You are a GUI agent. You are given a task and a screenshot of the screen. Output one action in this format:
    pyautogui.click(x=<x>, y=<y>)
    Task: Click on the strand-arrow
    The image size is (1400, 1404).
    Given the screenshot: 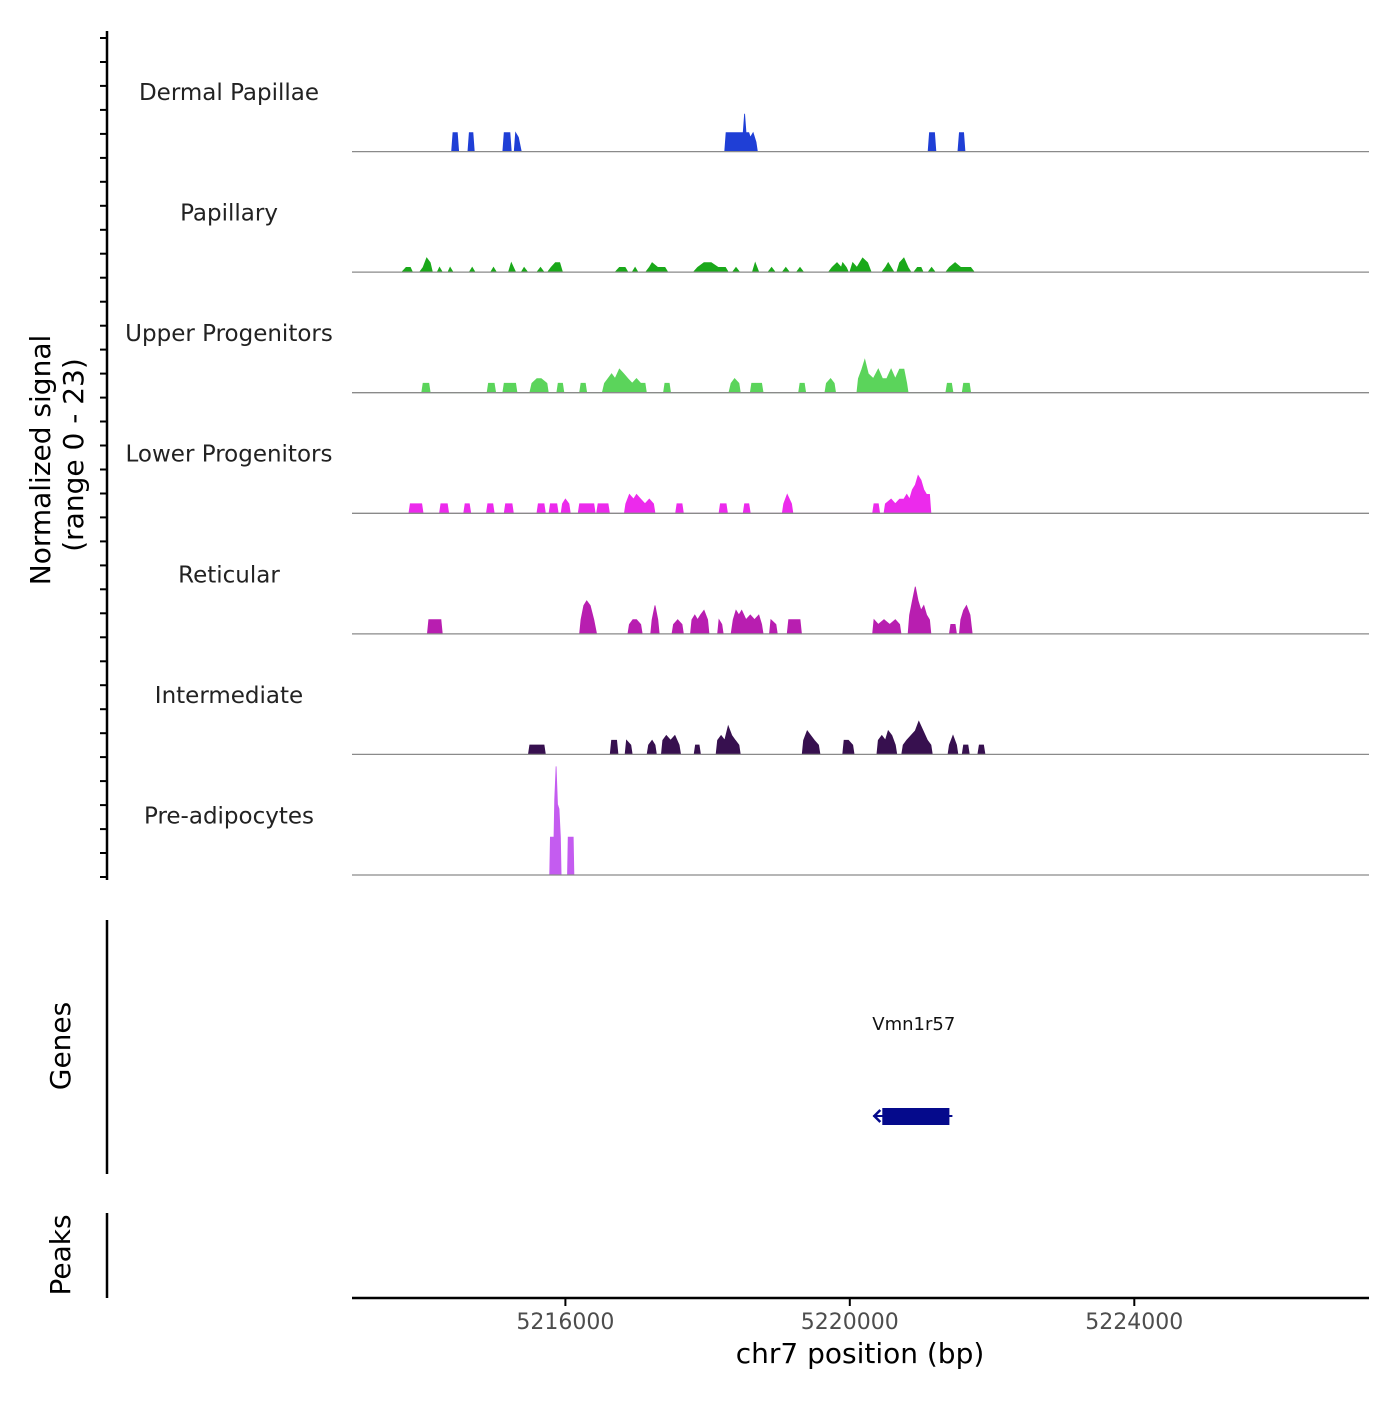 What is the action you would take?
    pyautogui.click(x=877, y=1116)
    